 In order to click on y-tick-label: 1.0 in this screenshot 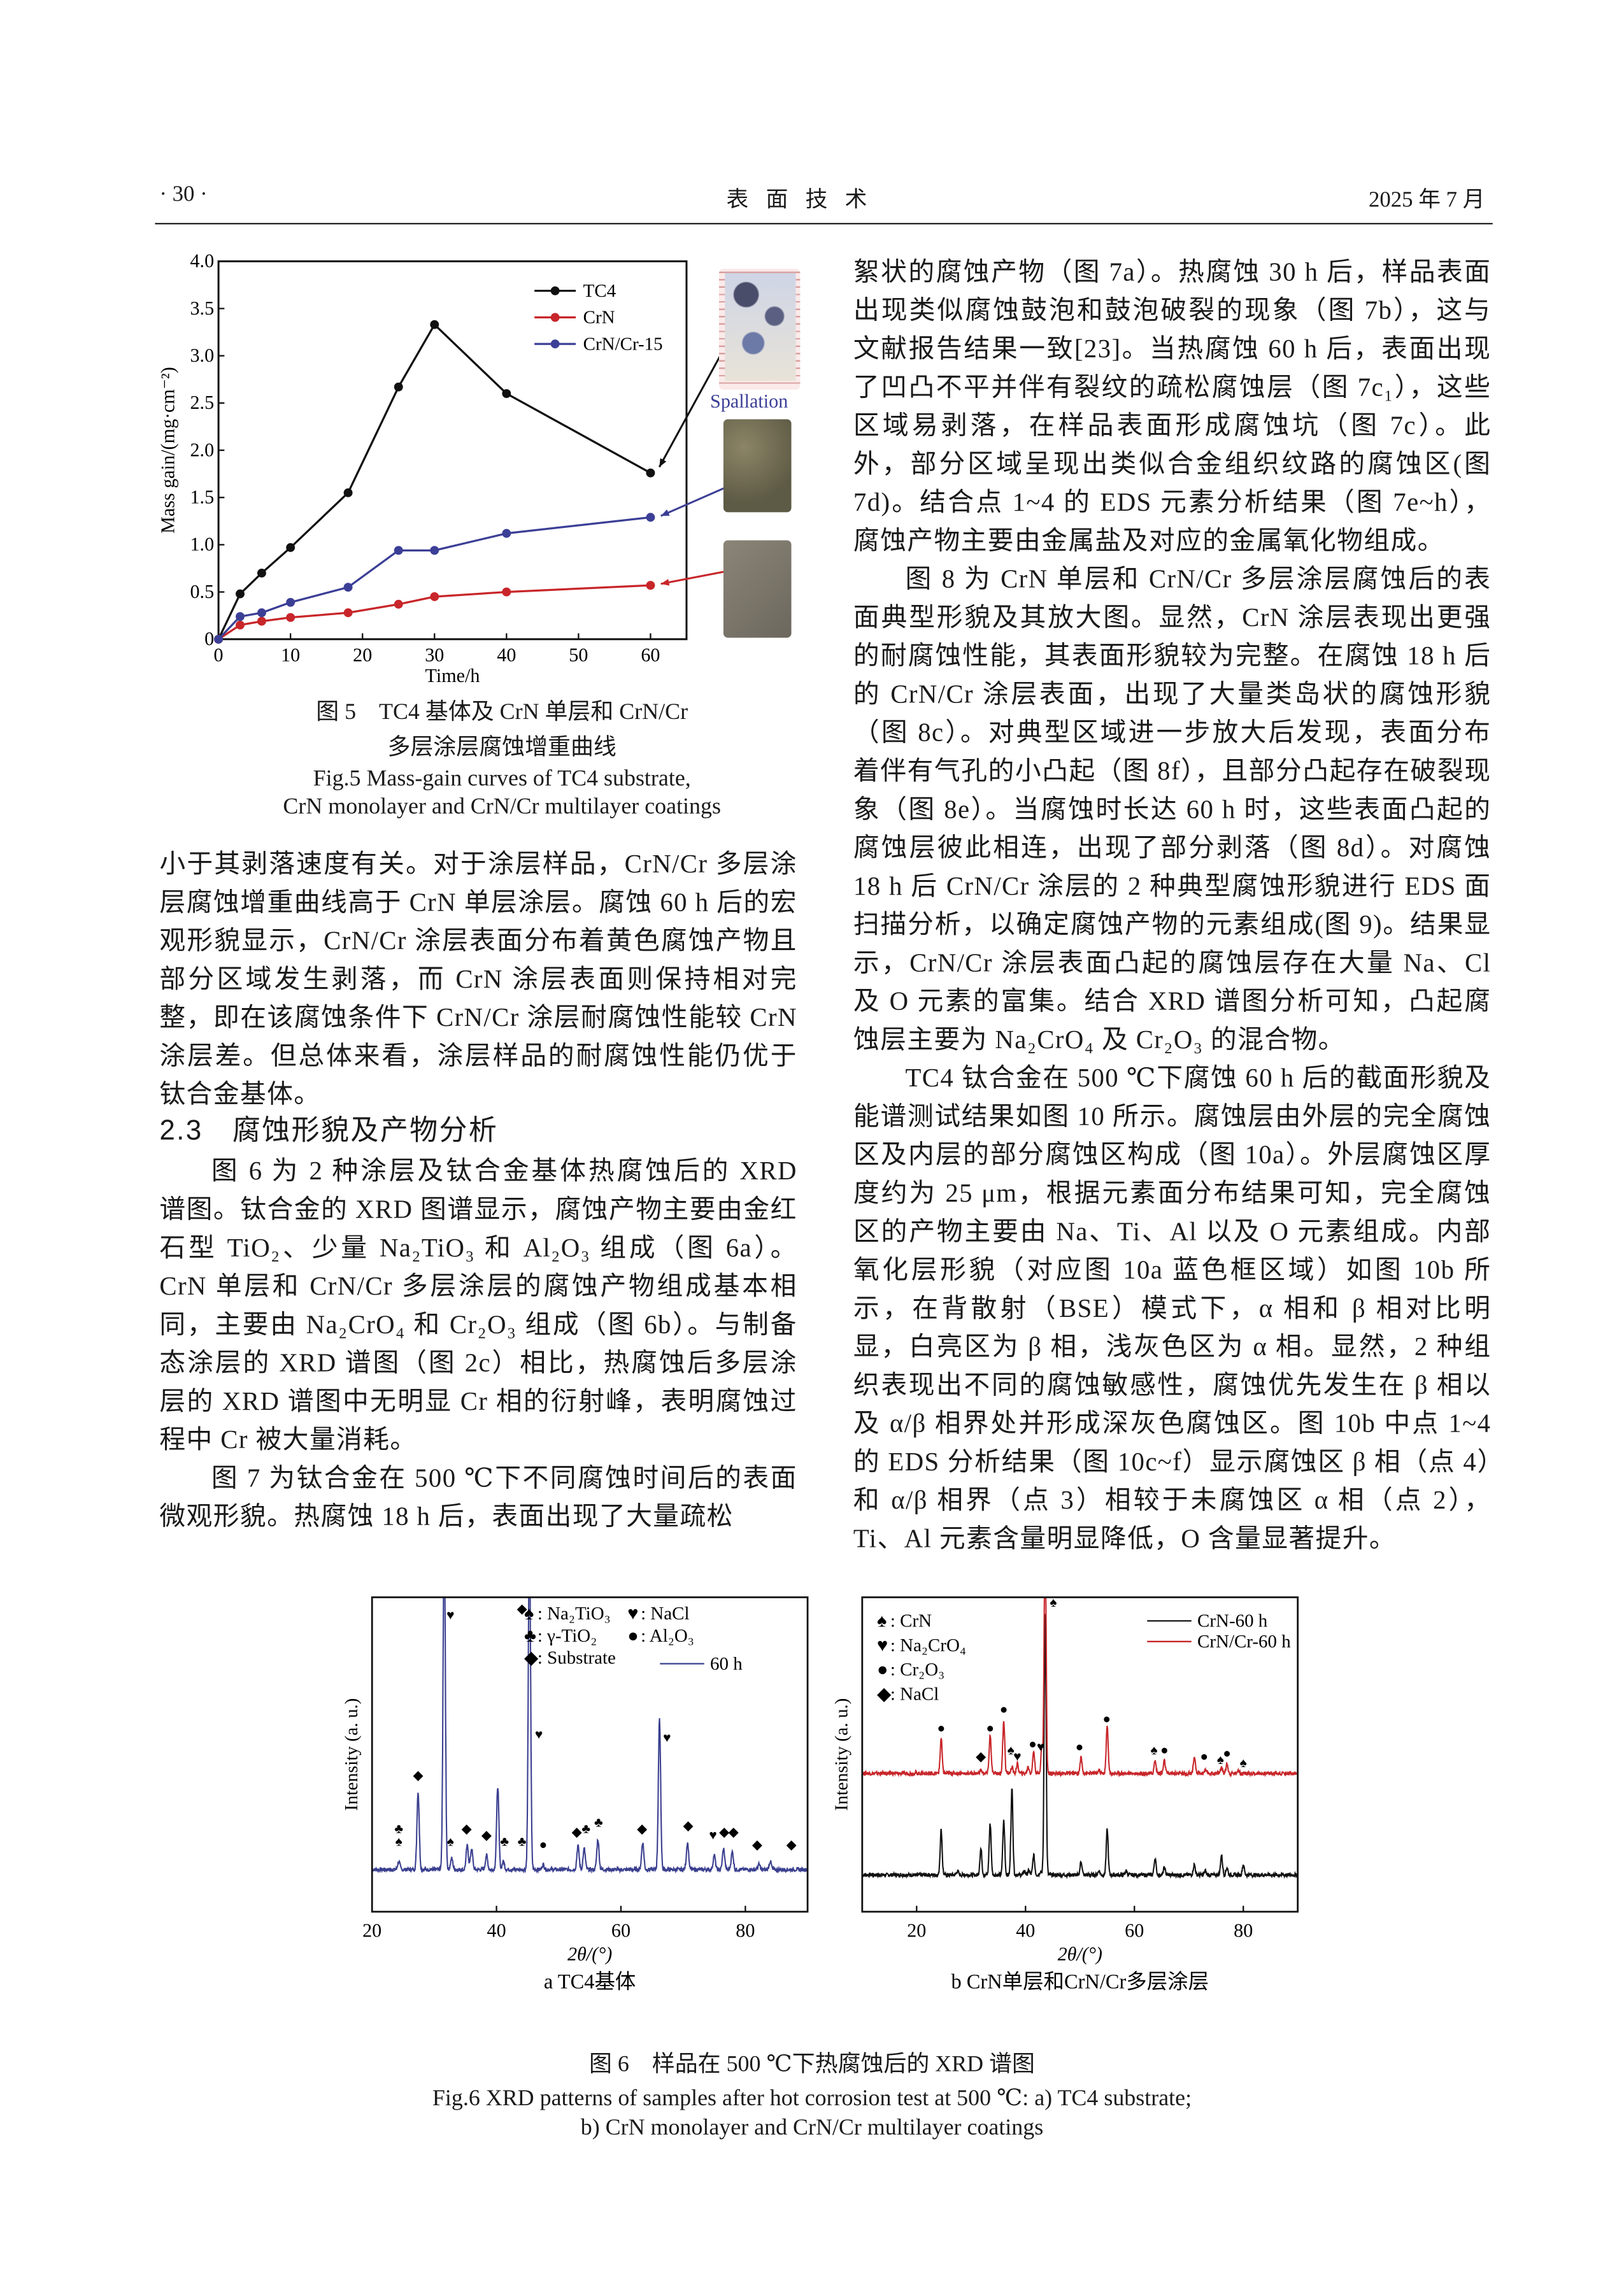, I will do `click(202, 544)`.